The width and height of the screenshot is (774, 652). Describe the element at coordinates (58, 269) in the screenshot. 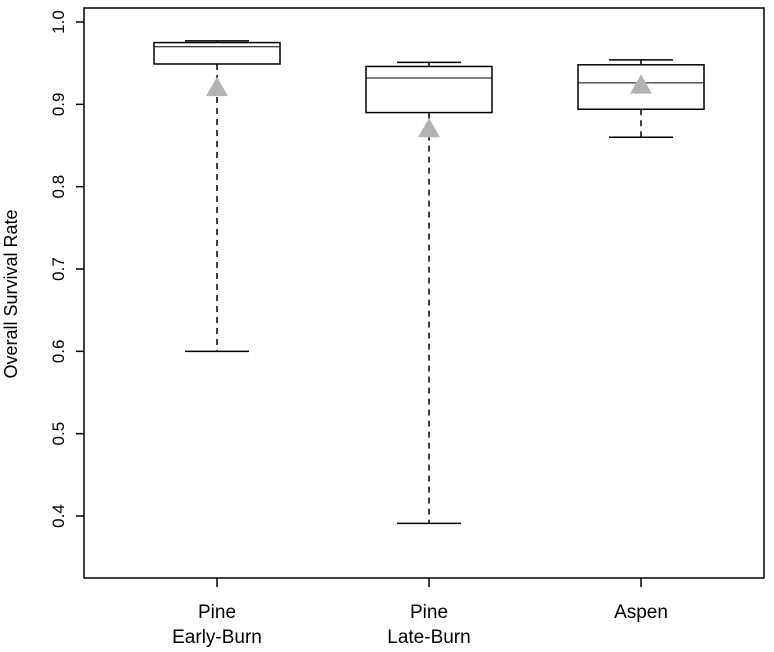

I see `y-tick-label: 0.7` at that location.